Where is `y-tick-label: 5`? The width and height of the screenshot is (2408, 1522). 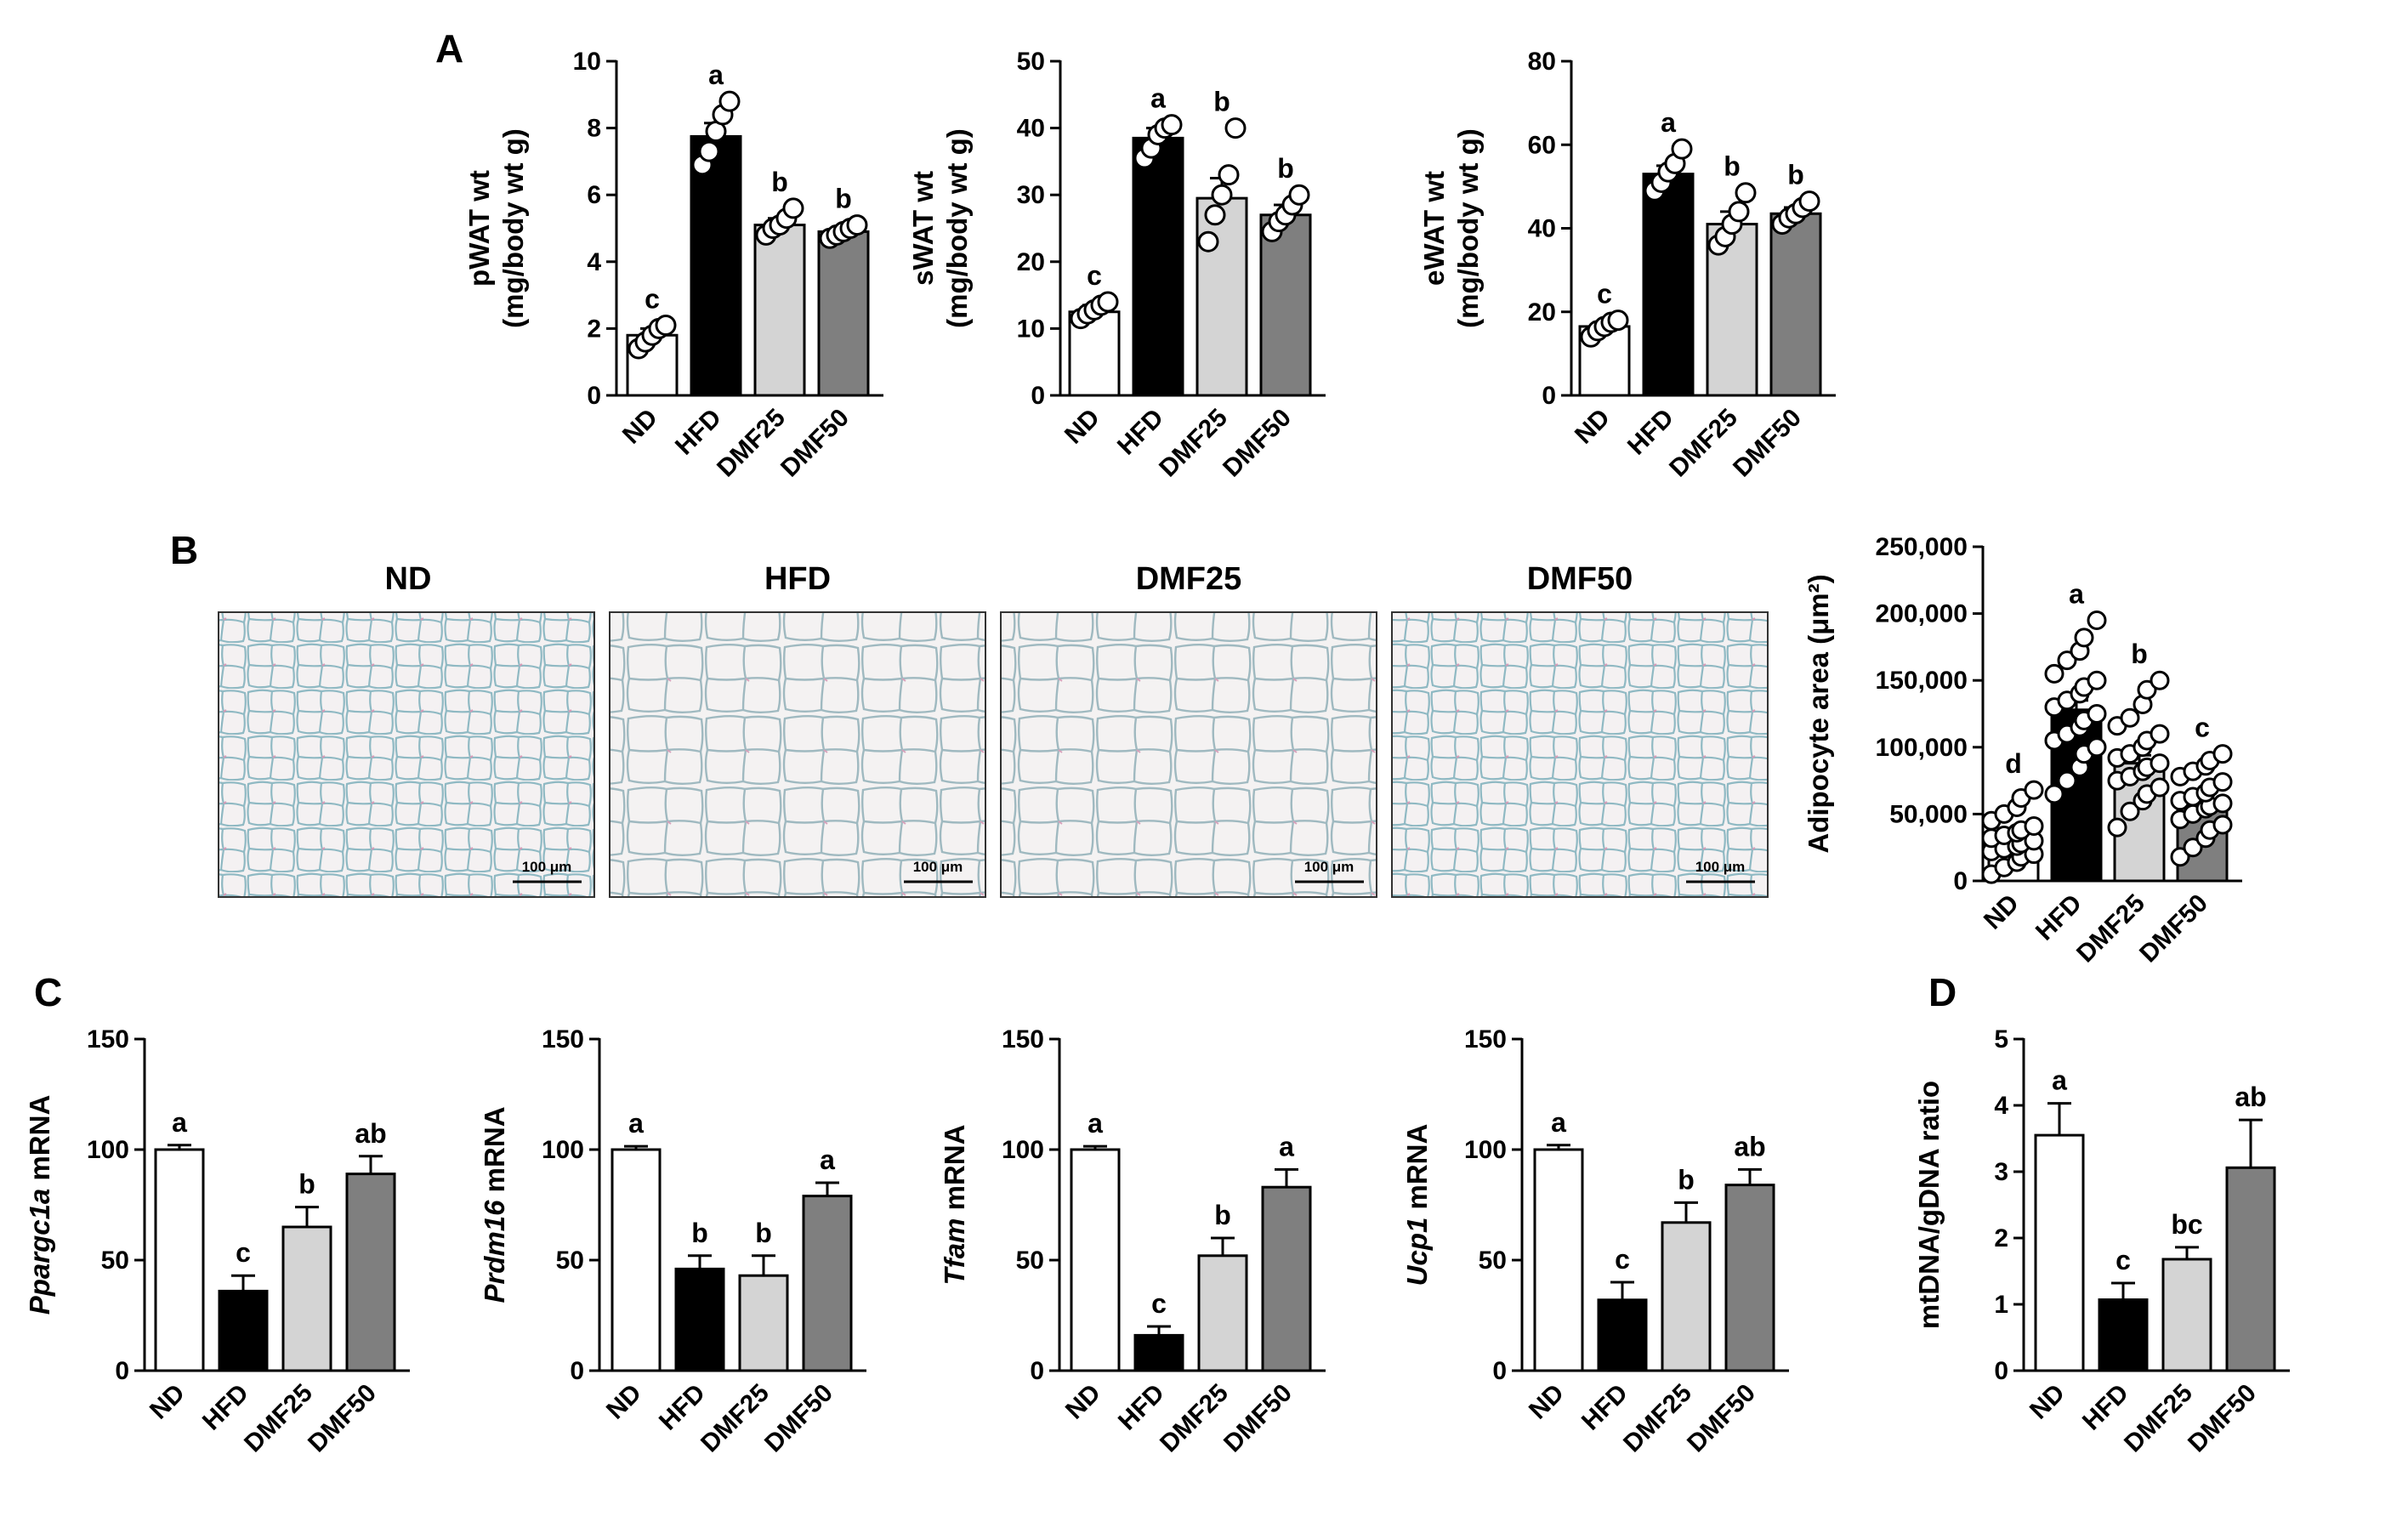
y-tick-label: 5 is located at coordinates (2001, 1039).